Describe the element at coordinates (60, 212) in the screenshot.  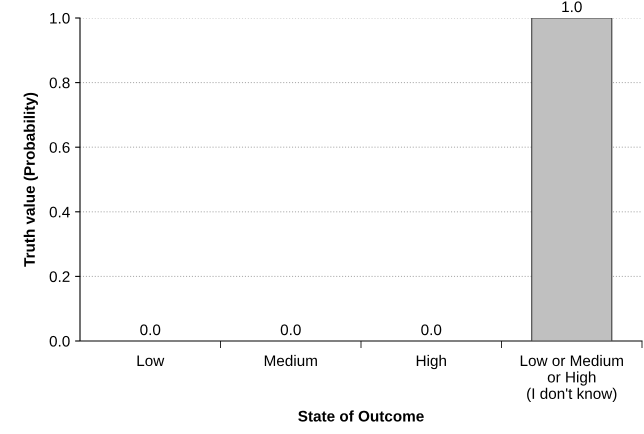
I see `y-tick-label: 0.4` at that location.